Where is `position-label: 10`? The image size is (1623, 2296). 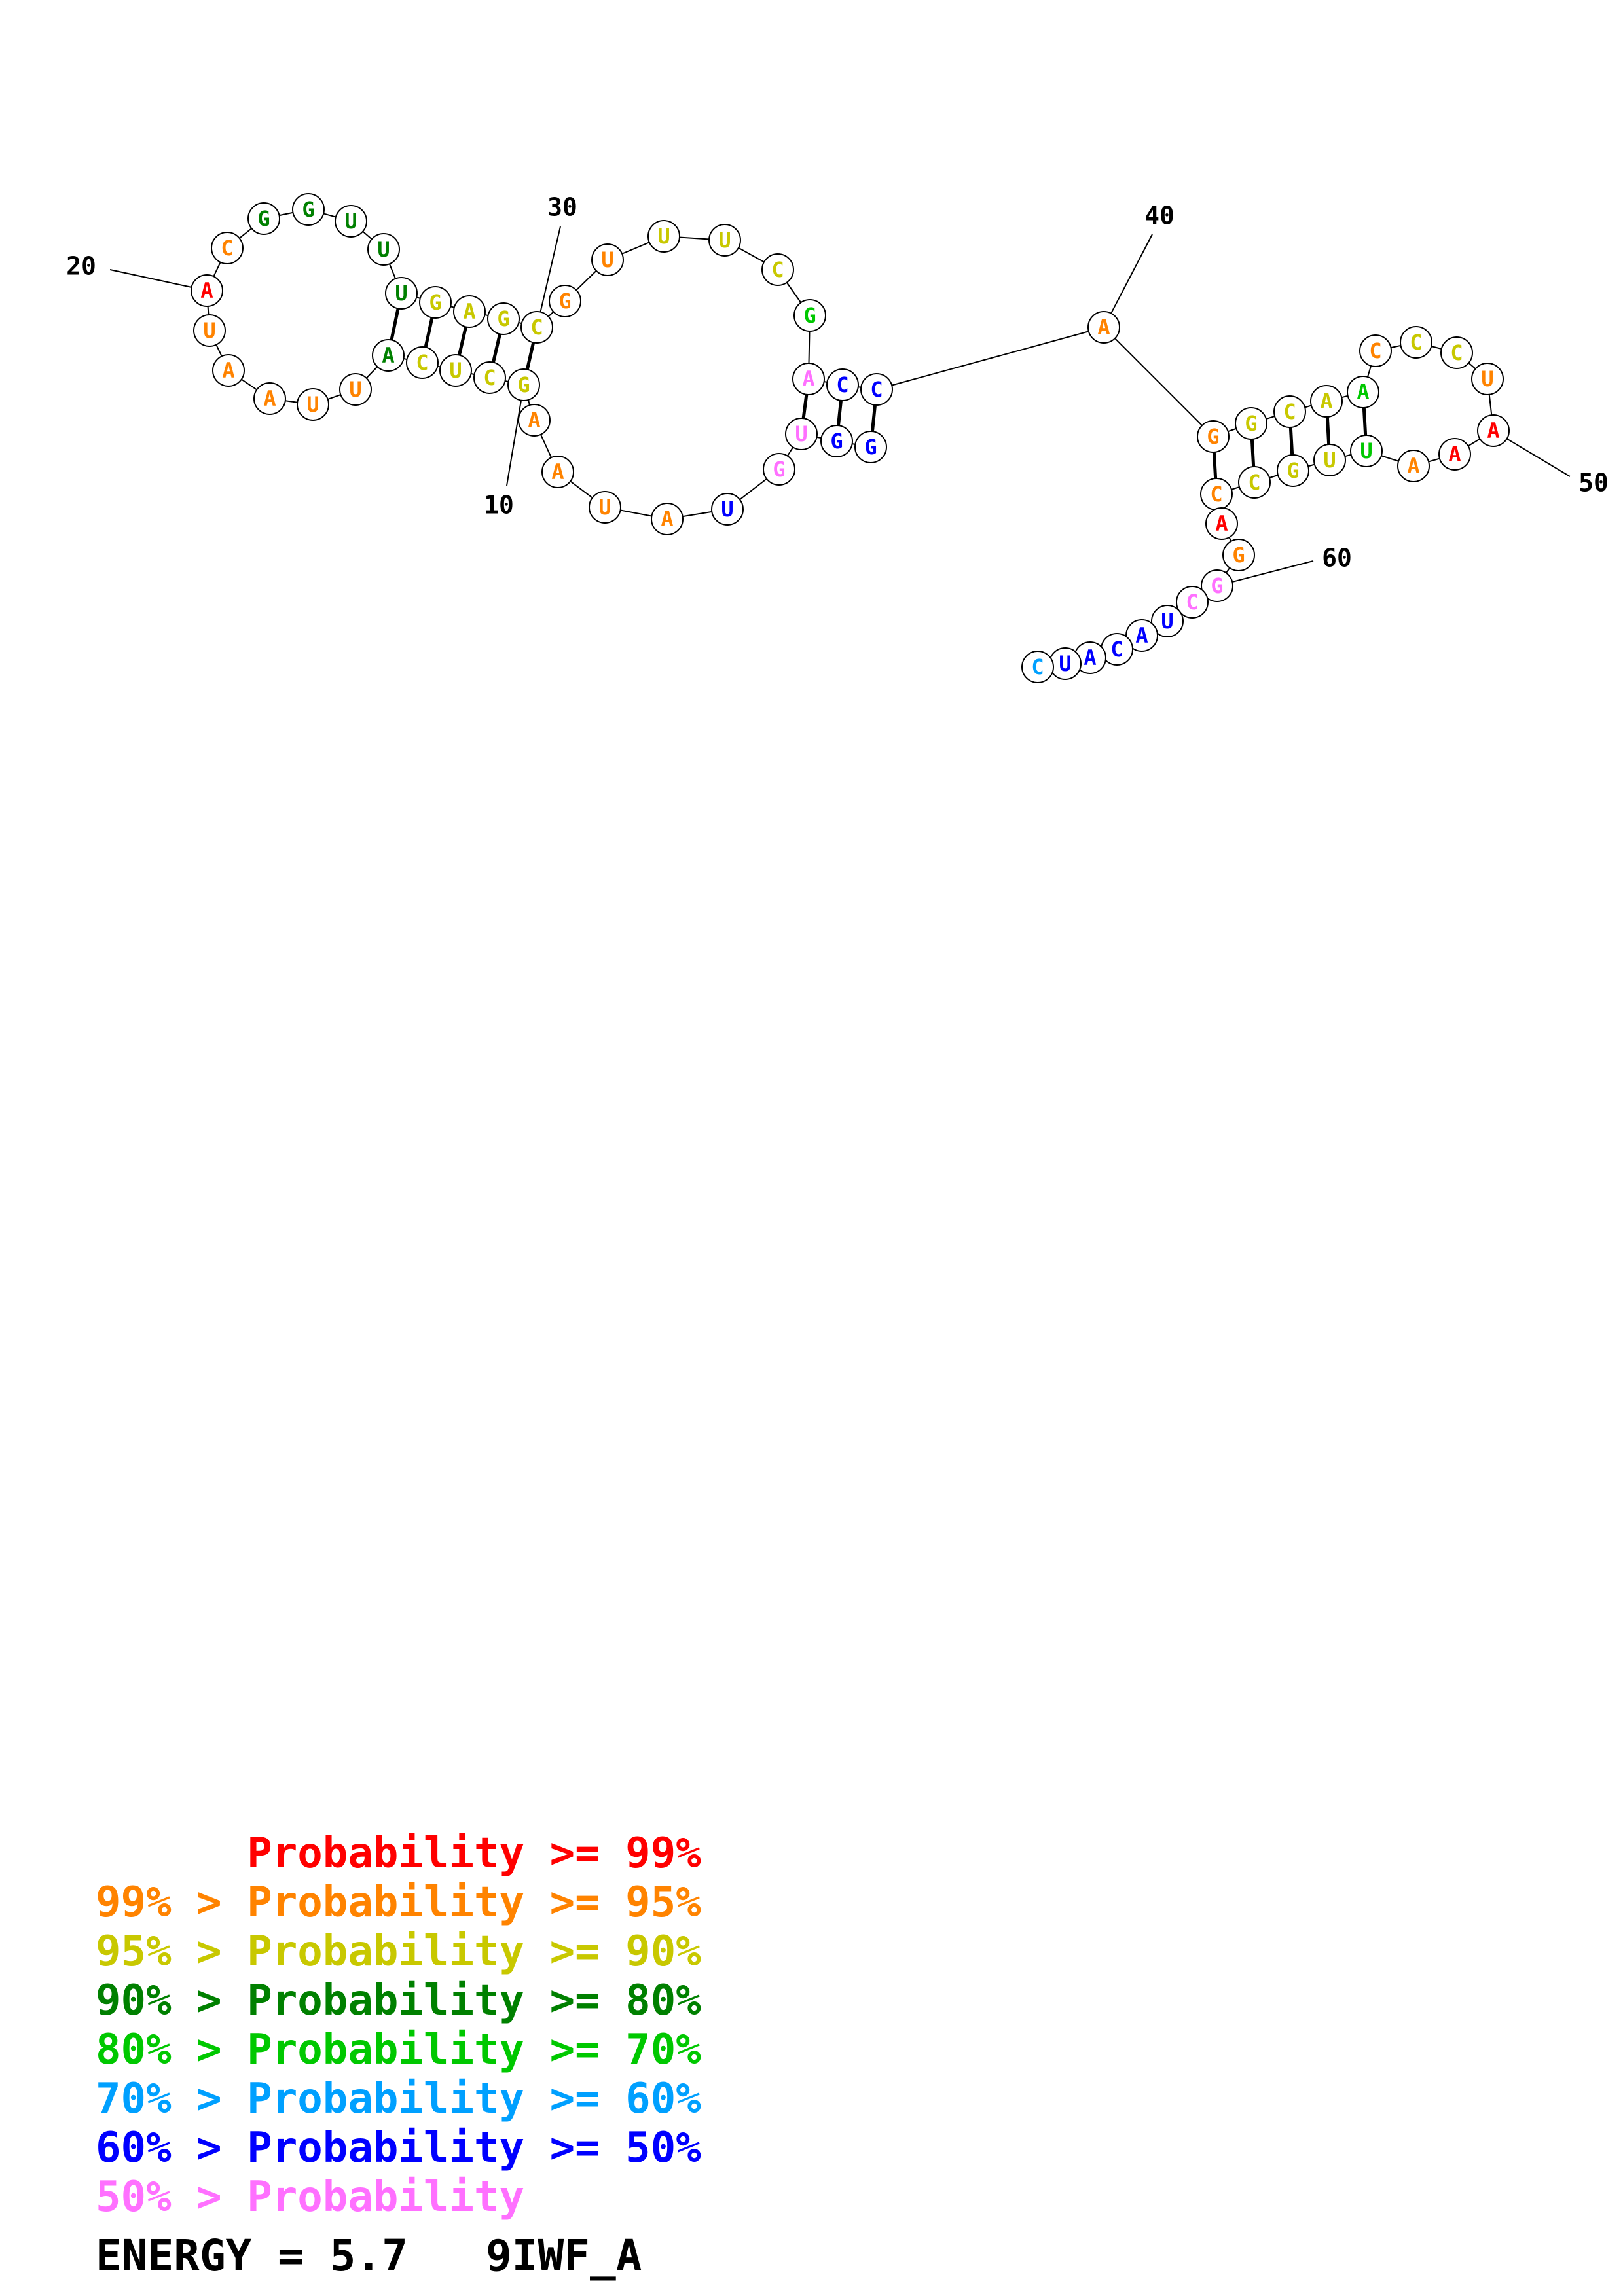 position-label: 10 is located at coordinates (499, 504).